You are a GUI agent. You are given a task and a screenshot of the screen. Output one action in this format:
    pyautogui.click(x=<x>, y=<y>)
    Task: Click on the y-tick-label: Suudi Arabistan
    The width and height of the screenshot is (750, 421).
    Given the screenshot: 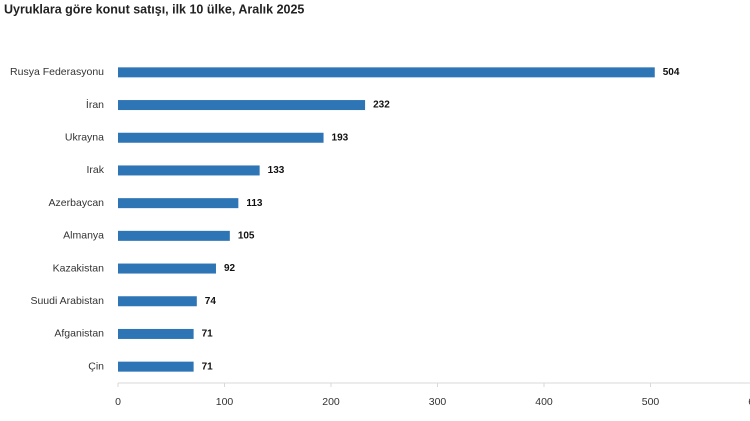 What is the action you would take?
    pyautogui.click(x=67, y=301)
    